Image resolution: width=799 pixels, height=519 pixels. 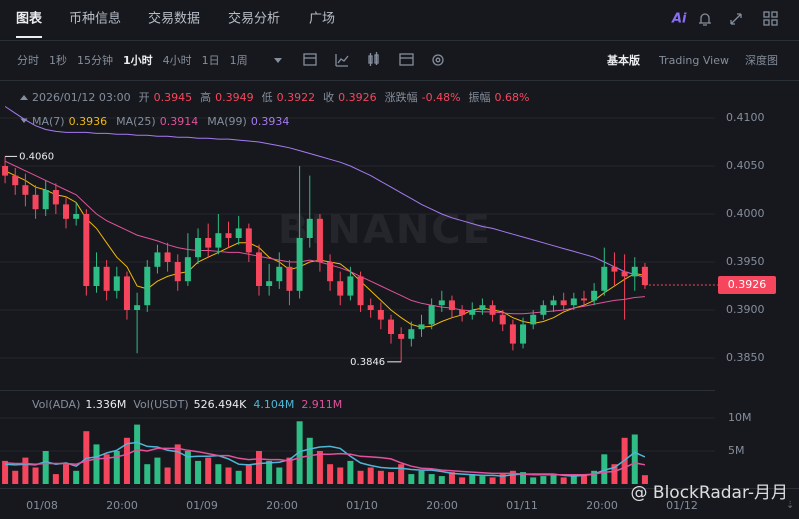 What do you see at coordinates (623, 60) in the screenshot?
I see `view-option: 基本版` at bounding box center [623, 60].